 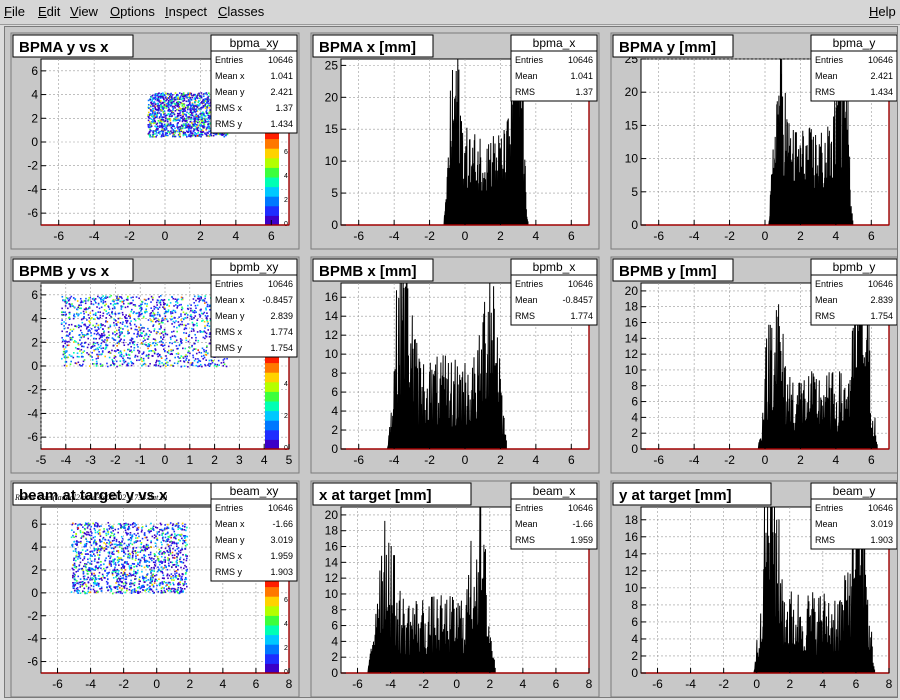 What do you see at coordinates (241, 11) in the screenshot?
I see `menu-classes: Classes` at bounding box center [241, 11].